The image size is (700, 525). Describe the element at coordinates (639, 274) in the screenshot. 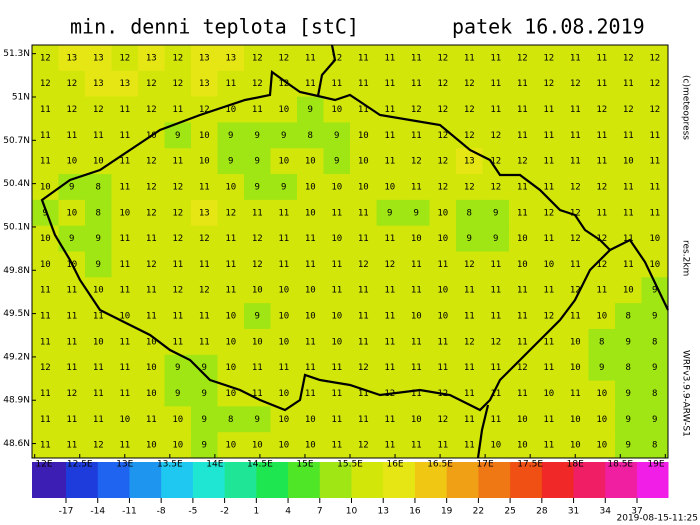

I see `slovakia-poland-border` at that location.